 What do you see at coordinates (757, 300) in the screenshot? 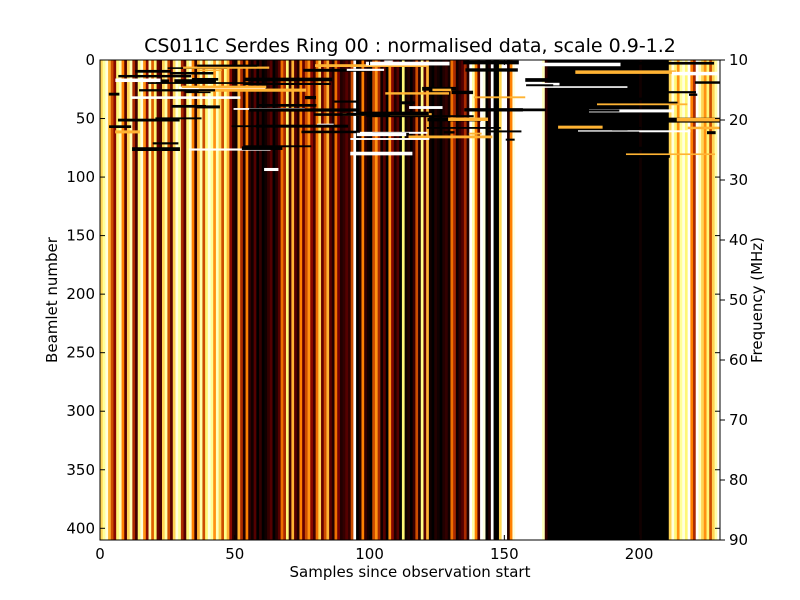
I see `y2-axis-label: Frequency (MHz)` at bounding box center [757, 300].